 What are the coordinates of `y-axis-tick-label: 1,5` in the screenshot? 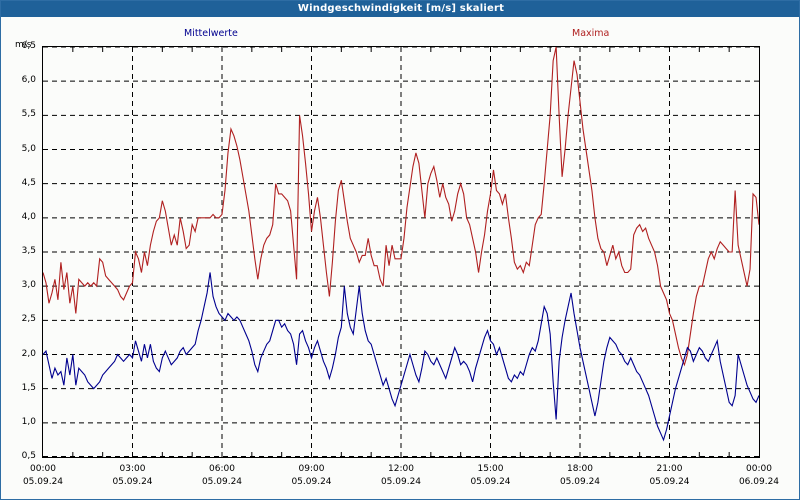 It's located at (28, 387).